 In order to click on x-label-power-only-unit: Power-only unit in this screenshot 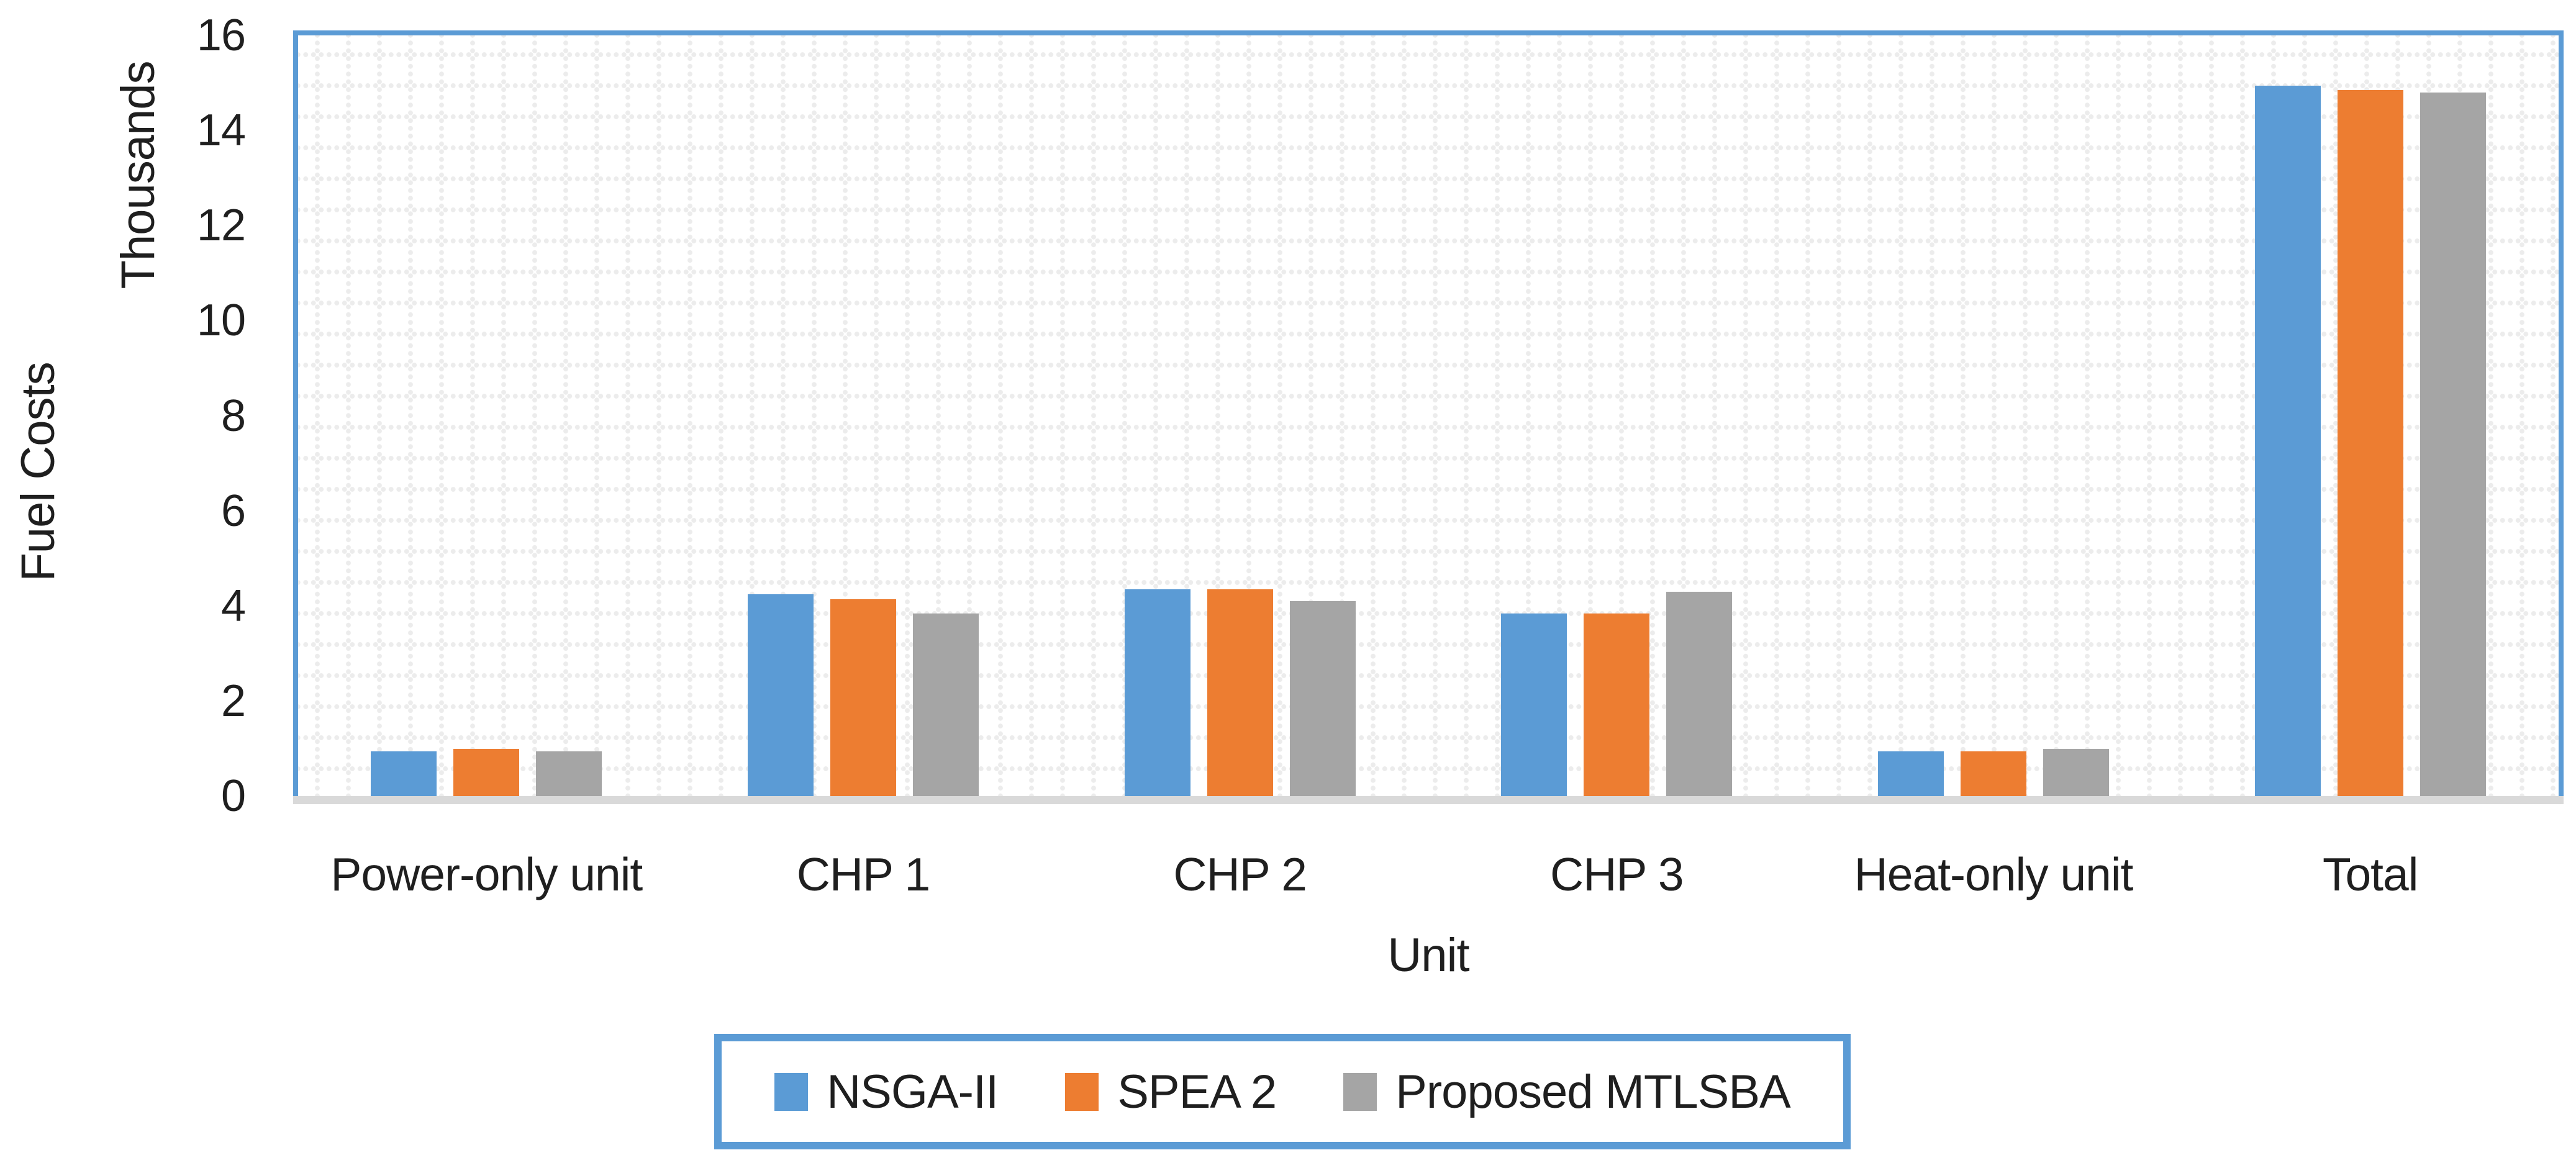, I will do `click(486, 874)`.